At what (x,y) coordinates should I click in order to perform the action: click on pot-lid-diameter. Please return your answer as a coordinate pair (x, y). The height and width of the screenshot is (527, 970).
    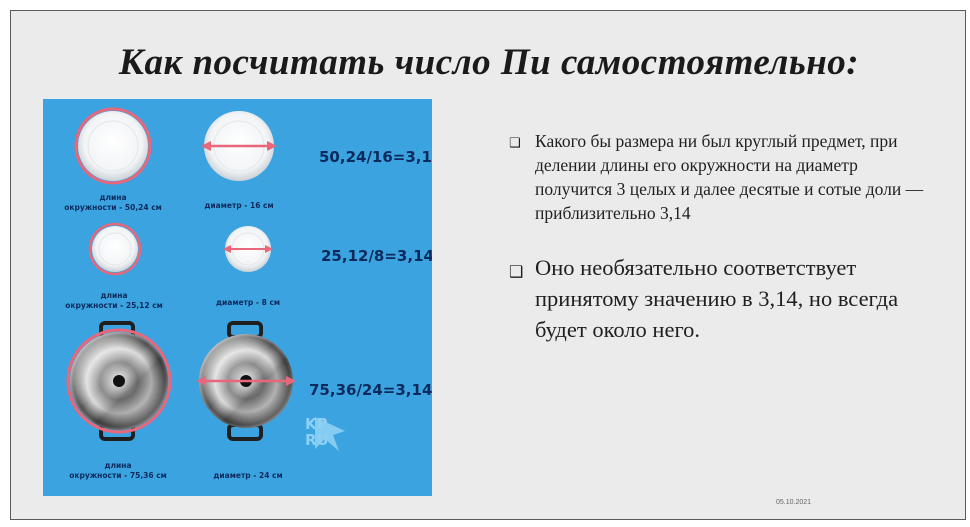
    Looking at the image, I should click on (246, 381).